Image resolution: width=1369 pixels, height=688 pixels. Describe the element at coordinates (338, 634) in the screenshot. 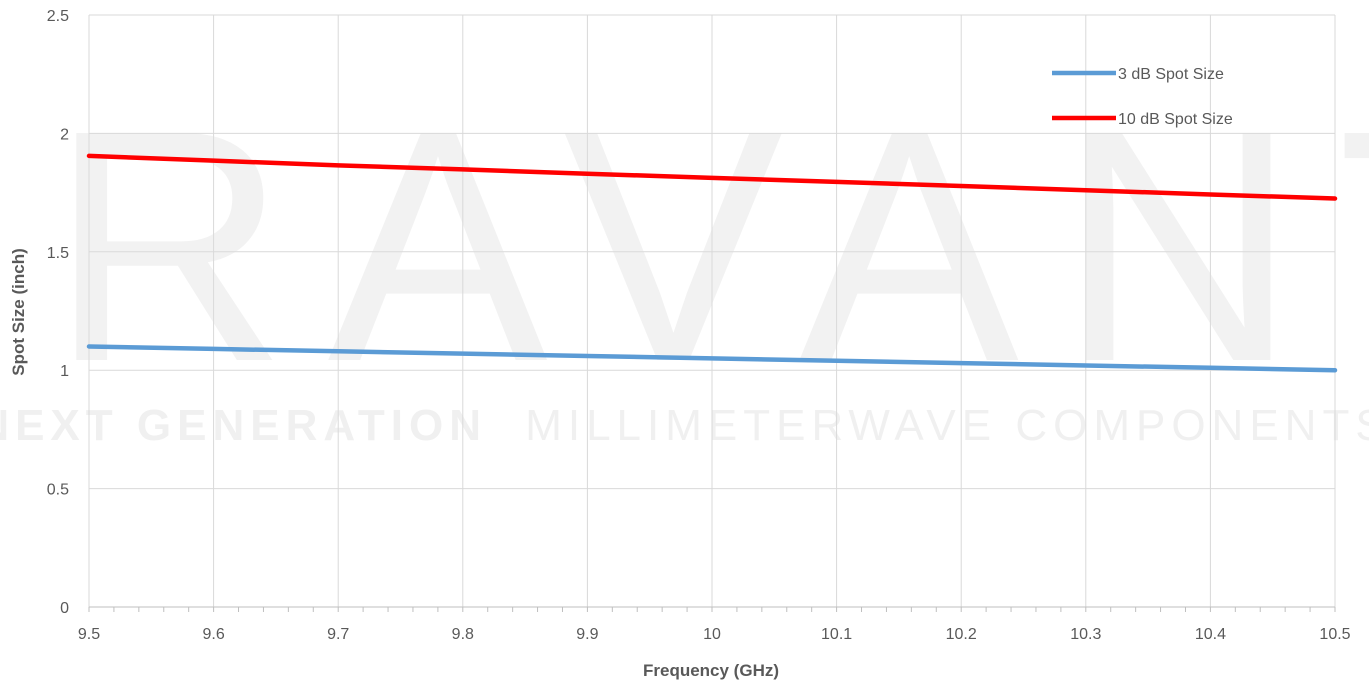

I see `x-tick-label: 9.7` at that location.